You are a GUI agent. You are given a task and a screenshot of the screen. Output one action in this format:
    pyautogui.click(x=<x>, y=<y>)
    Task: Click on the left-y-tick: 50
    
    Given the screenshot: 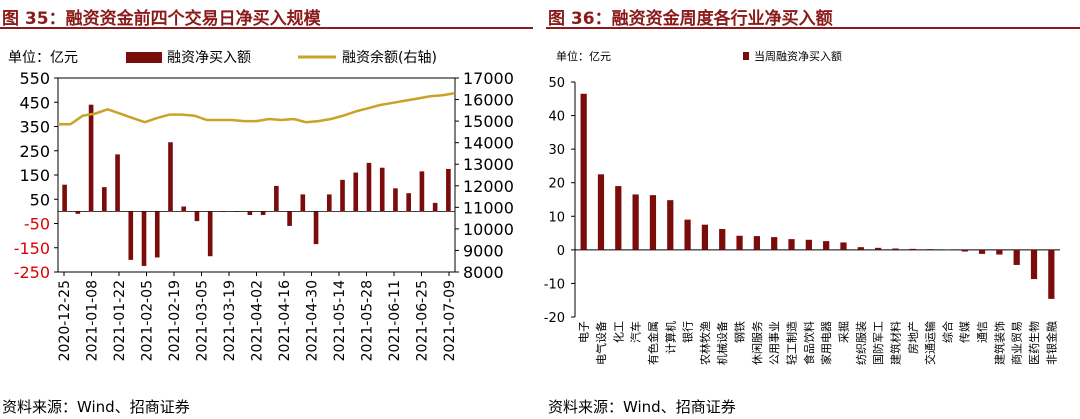 What is the action you would take?
    pyautogui.click(x=40, y=199)
    